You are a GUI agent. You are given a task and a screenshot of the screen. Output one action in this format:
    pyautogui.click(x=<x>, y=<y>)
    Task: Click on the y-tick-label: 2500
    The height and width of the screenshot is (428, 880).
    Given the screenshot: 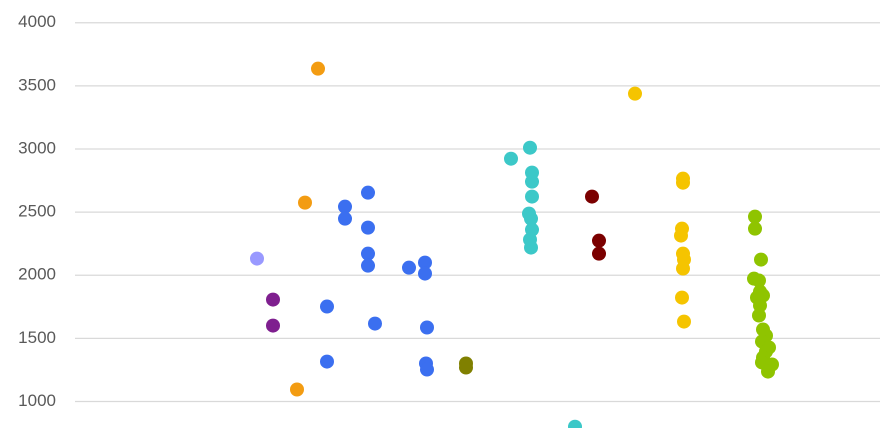 What is the action you would take?
    pyautogui.click(x=37, y=211)
    